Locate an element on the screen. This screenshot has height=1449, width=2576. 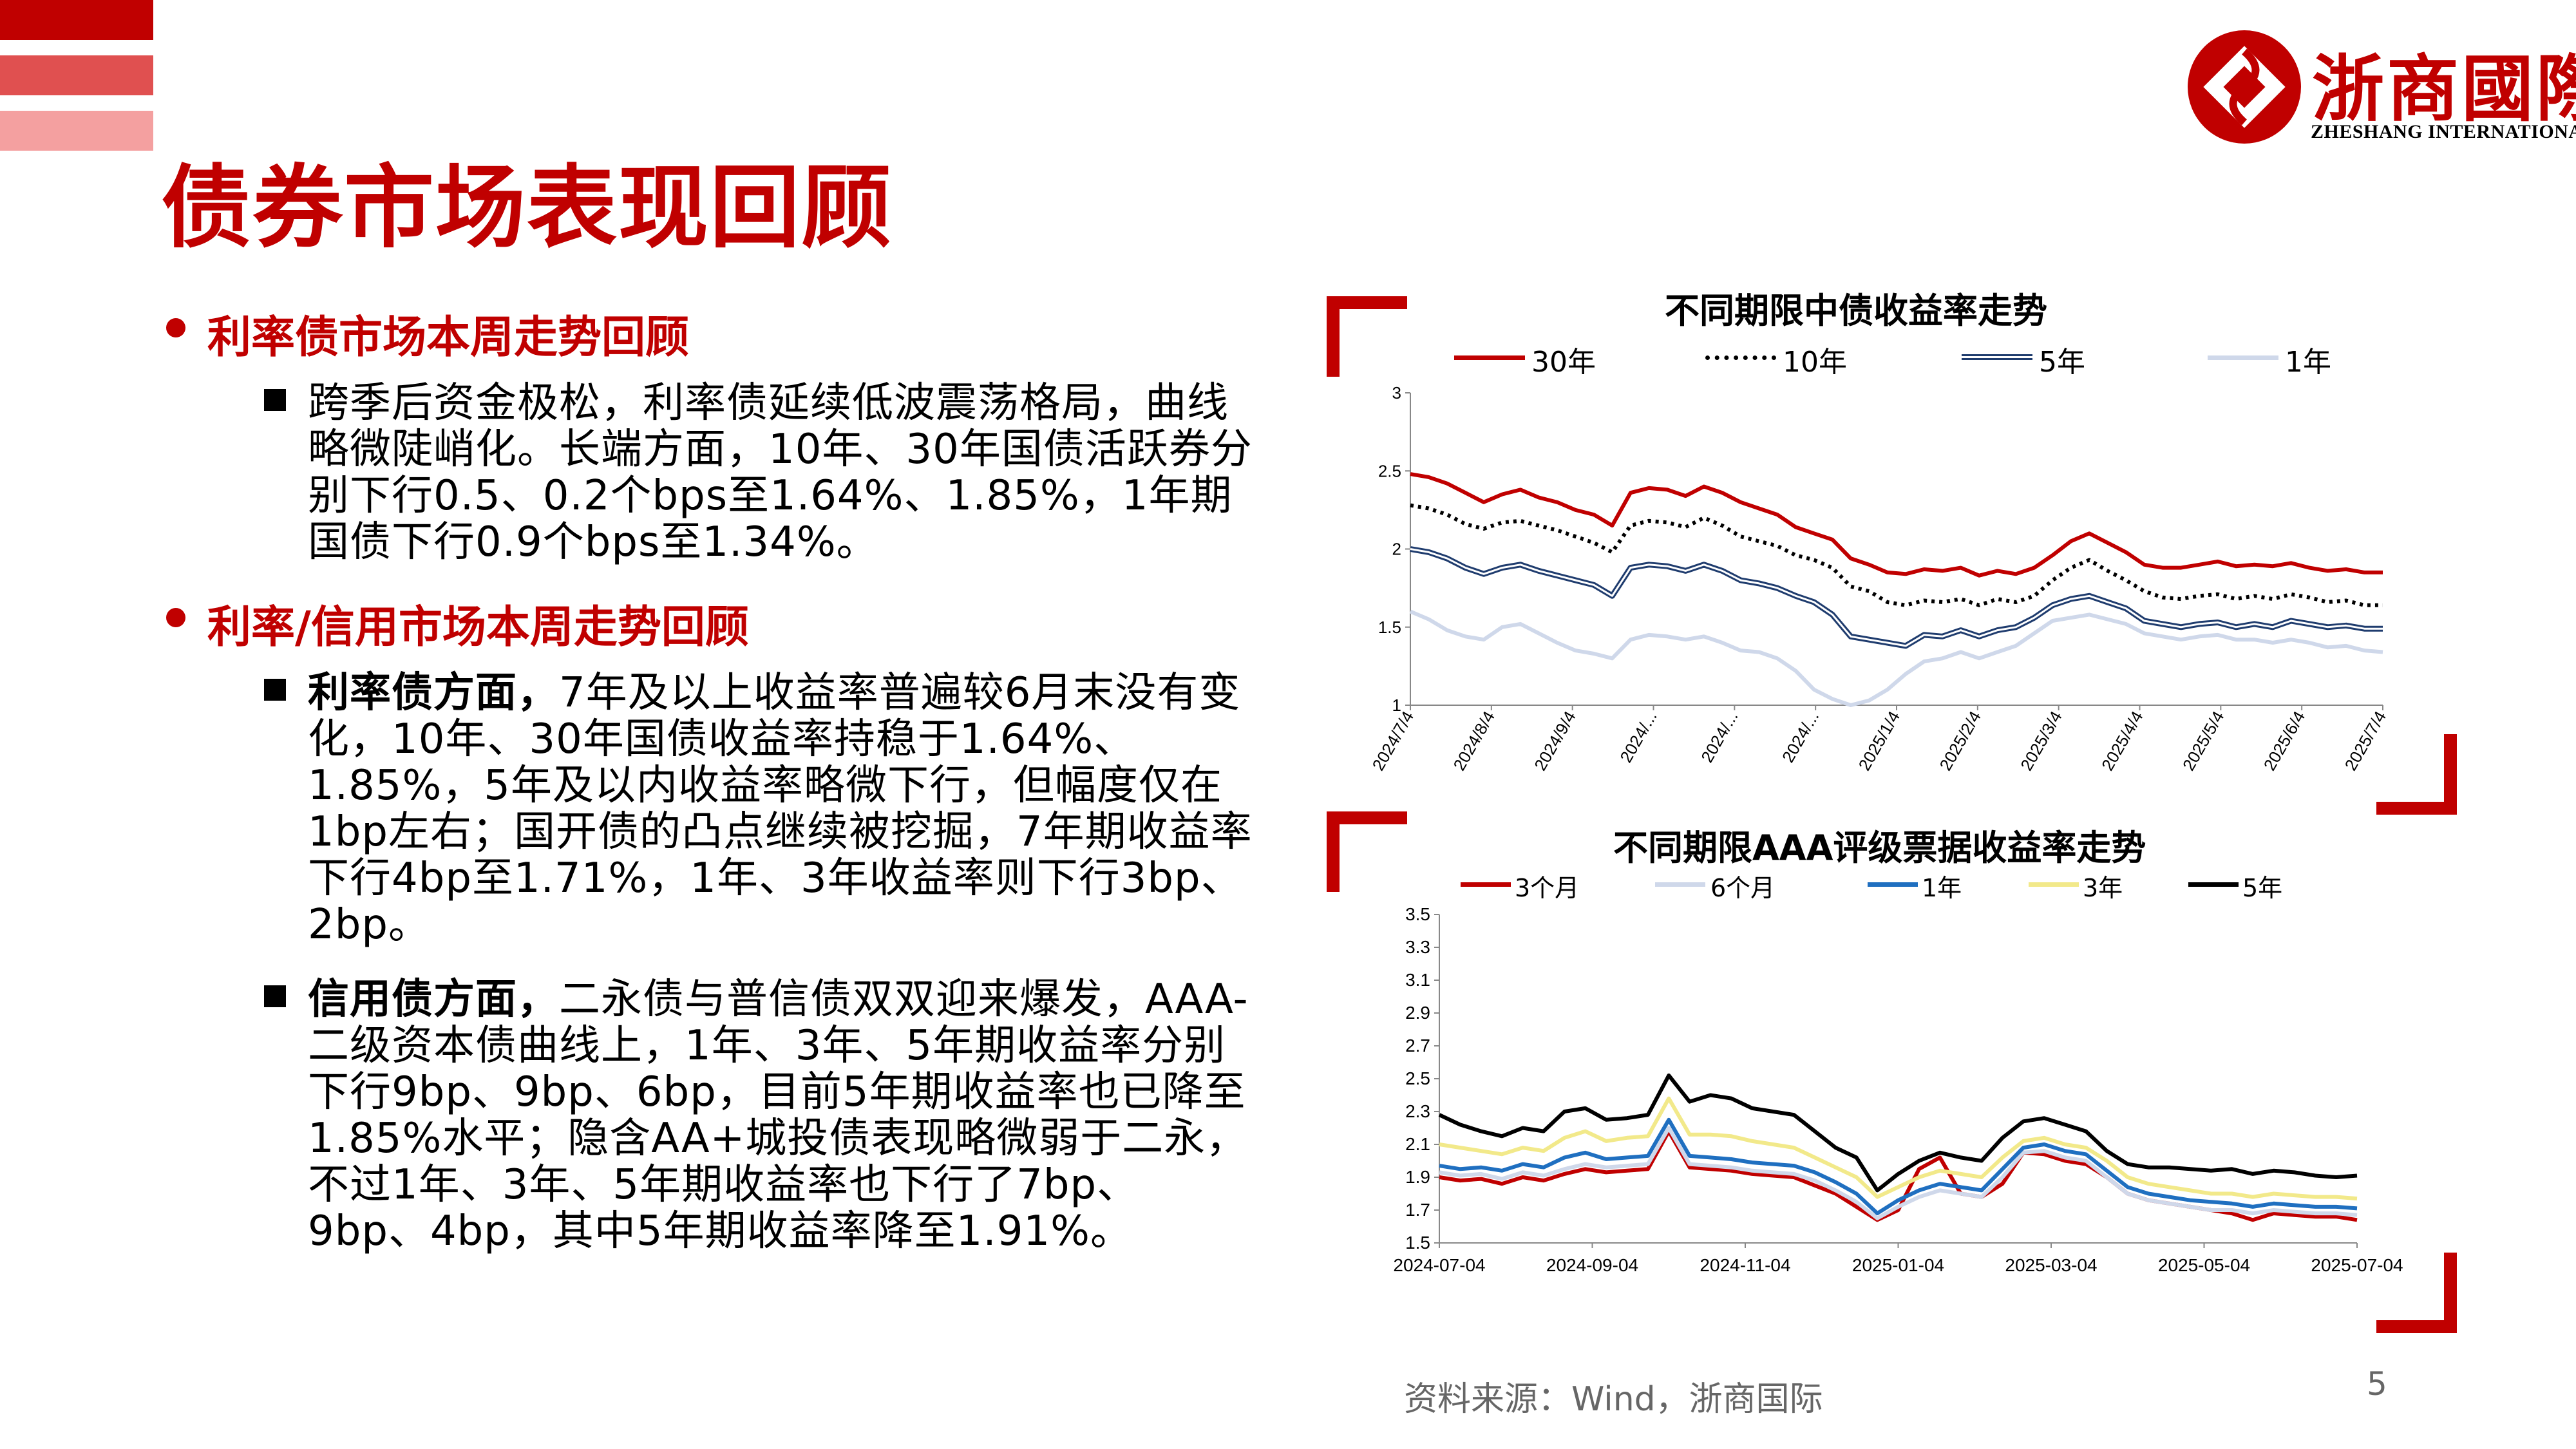
legend-label-10y: 10年 is located at coordinates (1815, 363).